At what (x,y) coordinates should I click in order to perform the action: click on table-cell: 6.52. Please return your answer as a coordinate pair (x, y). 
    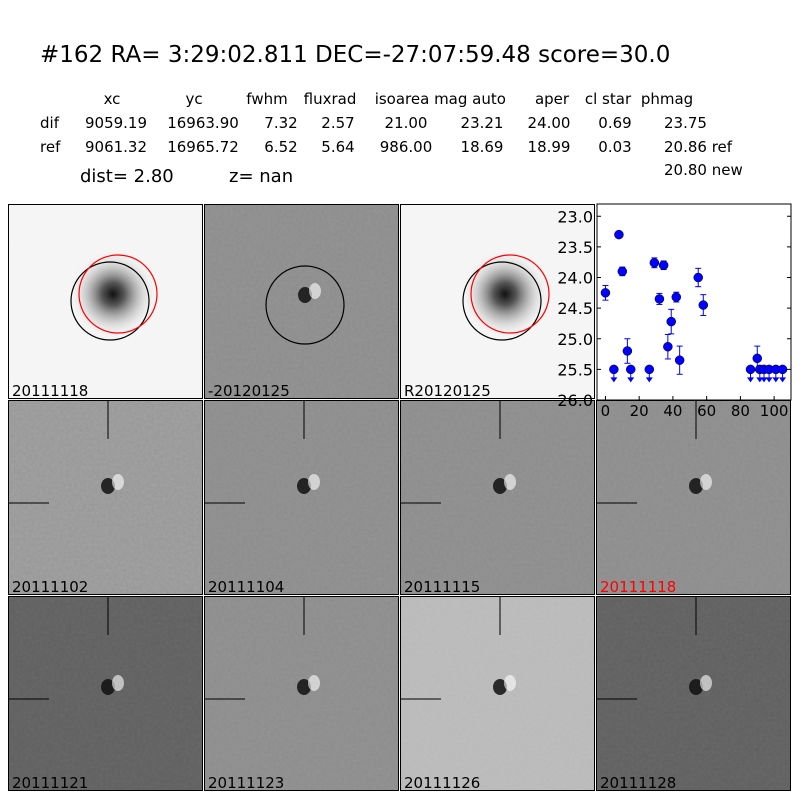
    Looking at the image, I should click on (281, 147).